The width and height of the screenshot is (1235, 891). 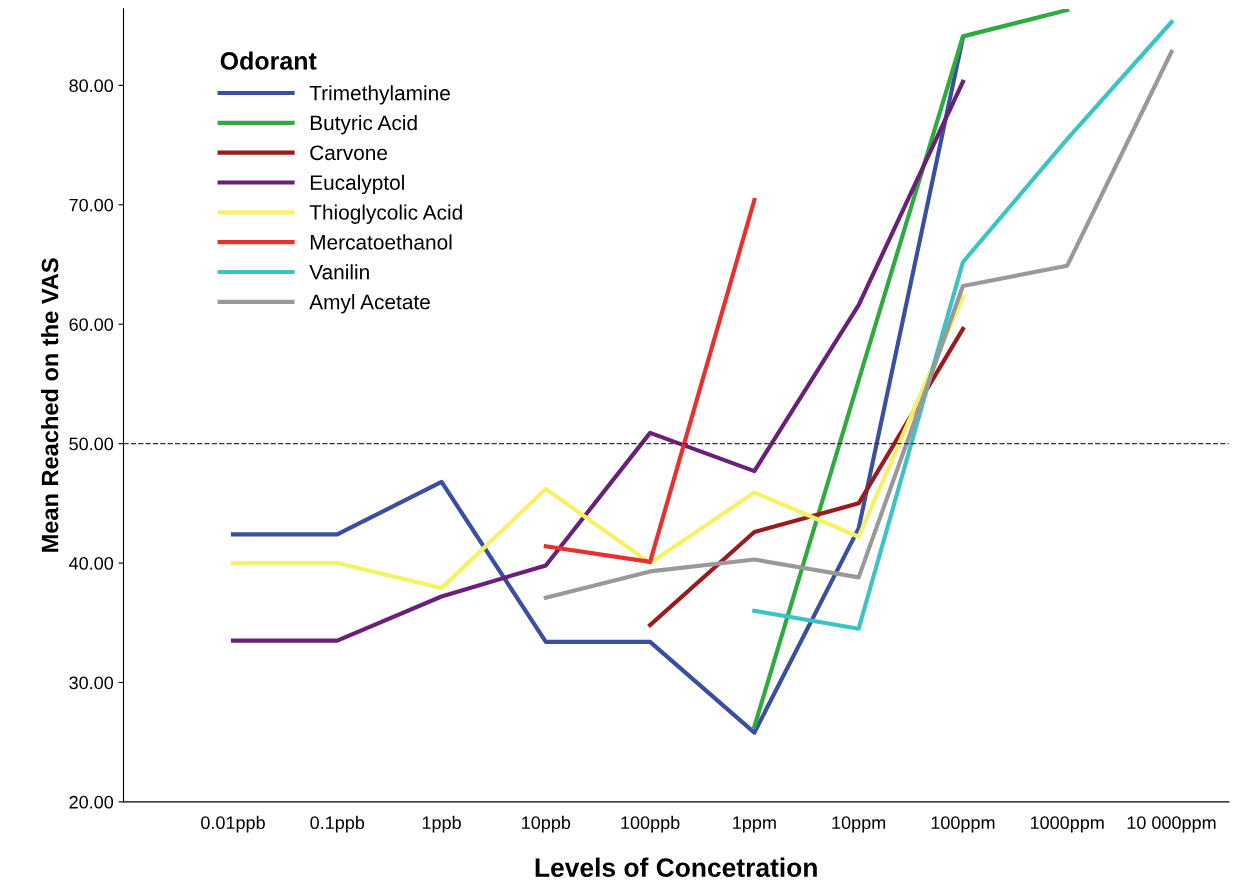 What do you see at coordinates (91, 444) in the screenshot?
I see `y-tick-label: 50.00` at bounding box center [91, 444].